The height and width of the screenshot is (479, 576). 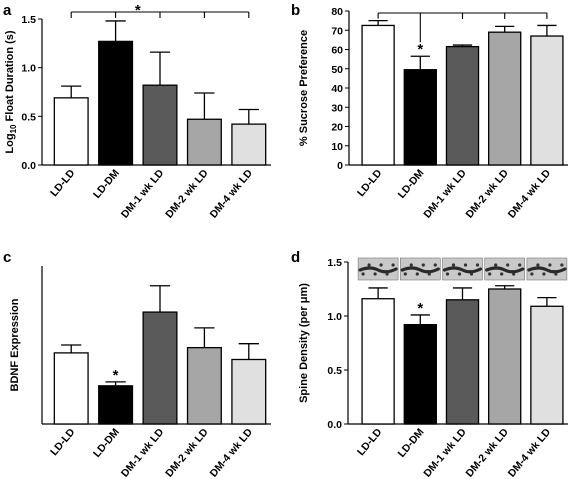 What do you see at coordinates (340, 166) in the screenshot?
I see `y-tick-label: 0` at bounding box center [340, 166].